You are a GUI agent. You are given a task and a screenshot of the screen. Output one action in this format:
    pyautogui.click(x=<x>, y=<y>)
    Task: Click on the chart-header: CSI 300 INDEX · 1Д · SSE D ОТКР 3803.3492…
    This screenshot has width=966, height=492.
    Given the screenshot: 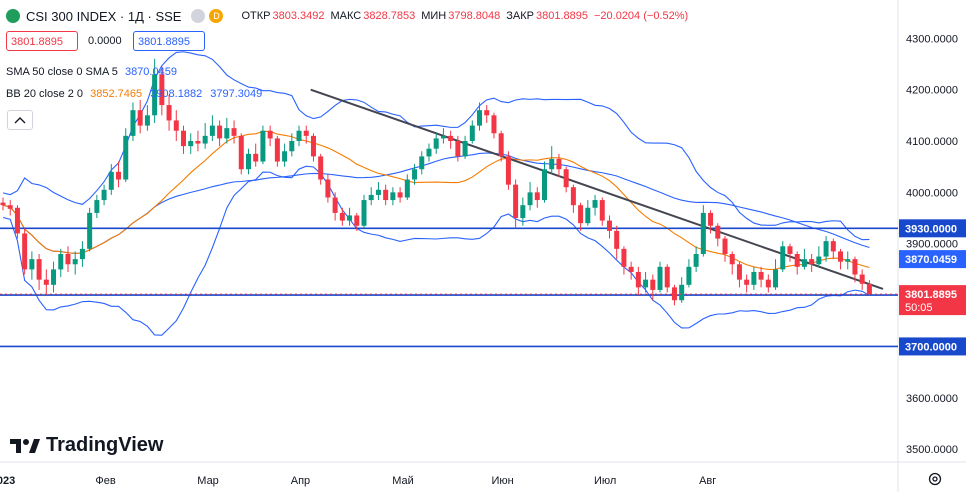 What is the action you would take?
    pyautogui.click(x=349, y=16)
    